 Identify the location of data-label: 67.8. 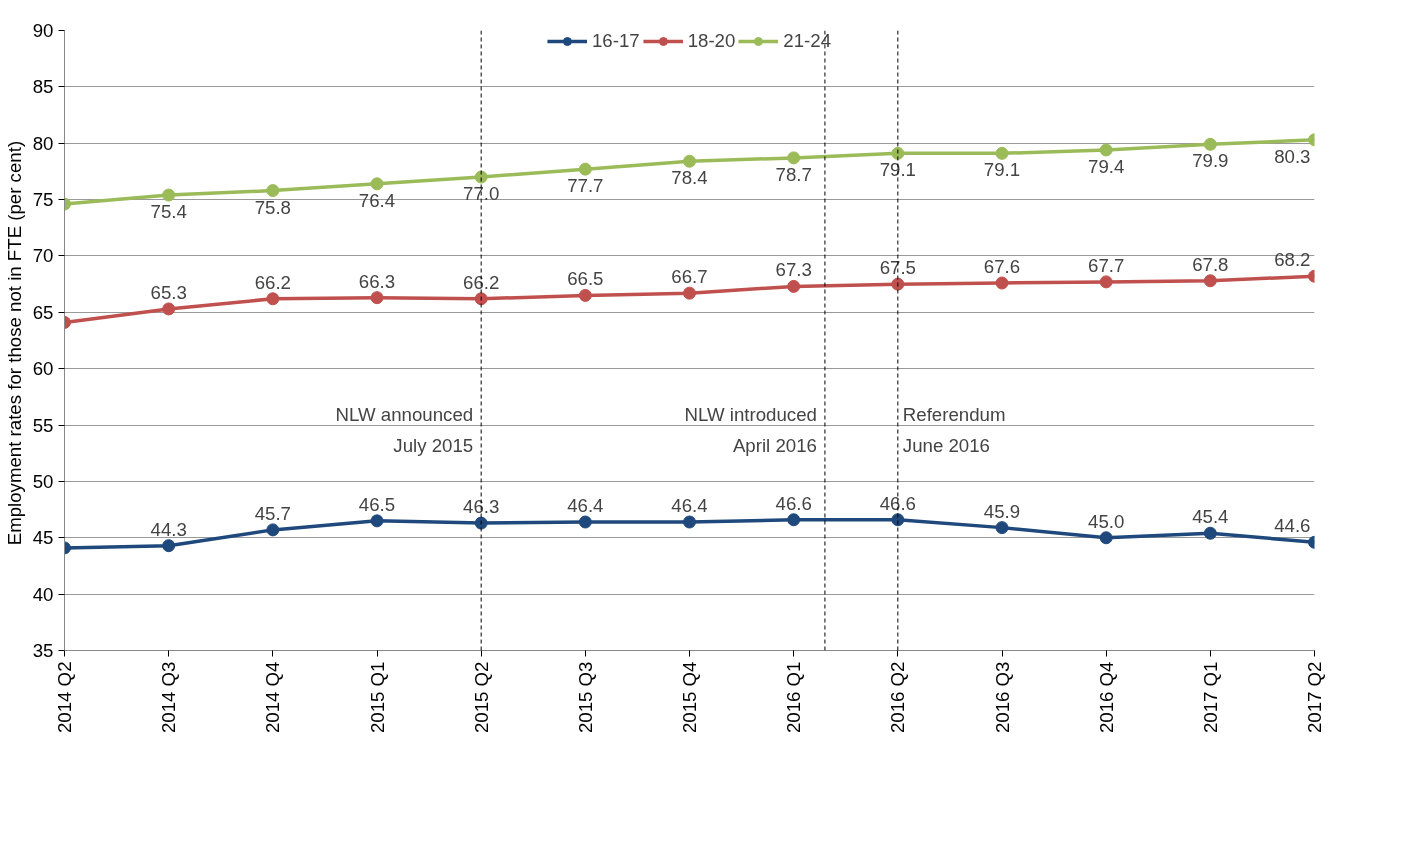
(1210, 264).